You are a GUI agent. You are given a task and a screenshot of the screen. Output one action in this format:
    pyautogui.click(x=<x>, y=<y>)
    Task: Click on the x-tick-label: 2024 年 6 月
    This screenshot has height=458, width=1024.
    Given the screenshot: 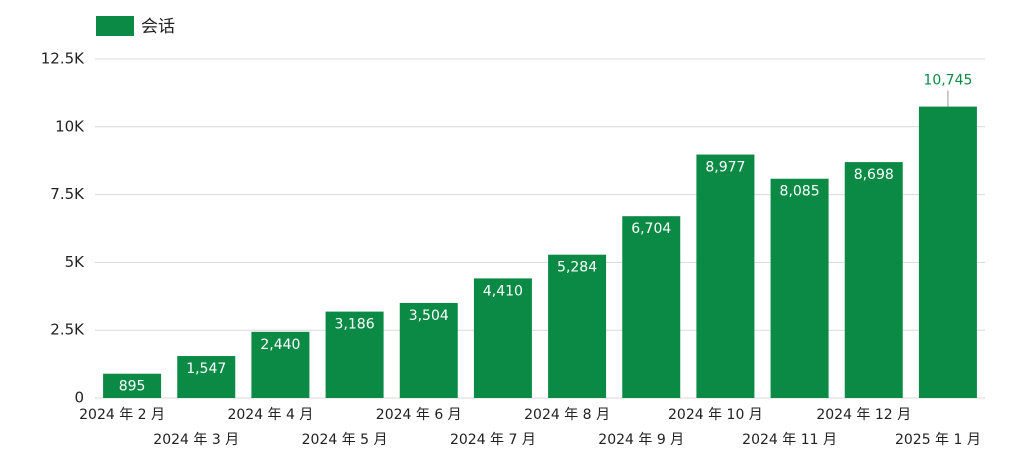 What is the action you would take?
    pyautogui.click(x=419, y=415)
    